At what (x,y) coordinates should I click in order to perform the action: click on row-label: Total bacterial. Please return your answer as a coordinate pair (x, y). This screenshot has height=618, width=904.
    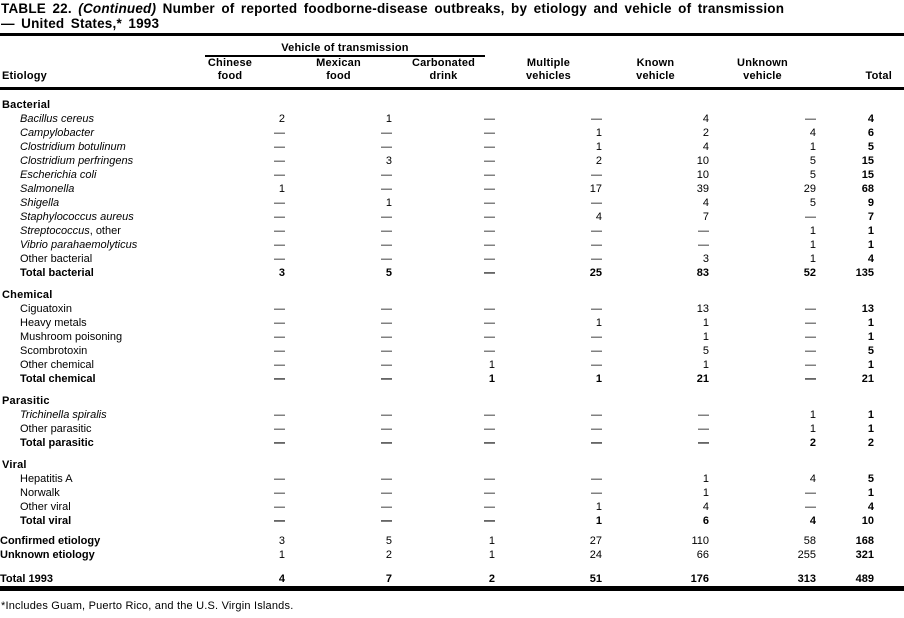
    Looking at the image, I should click on (57, 273).